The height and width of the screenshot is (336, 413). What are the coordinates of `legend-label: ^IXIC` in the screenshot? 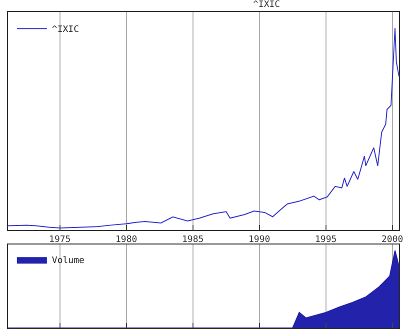 It's located at (66, 30).